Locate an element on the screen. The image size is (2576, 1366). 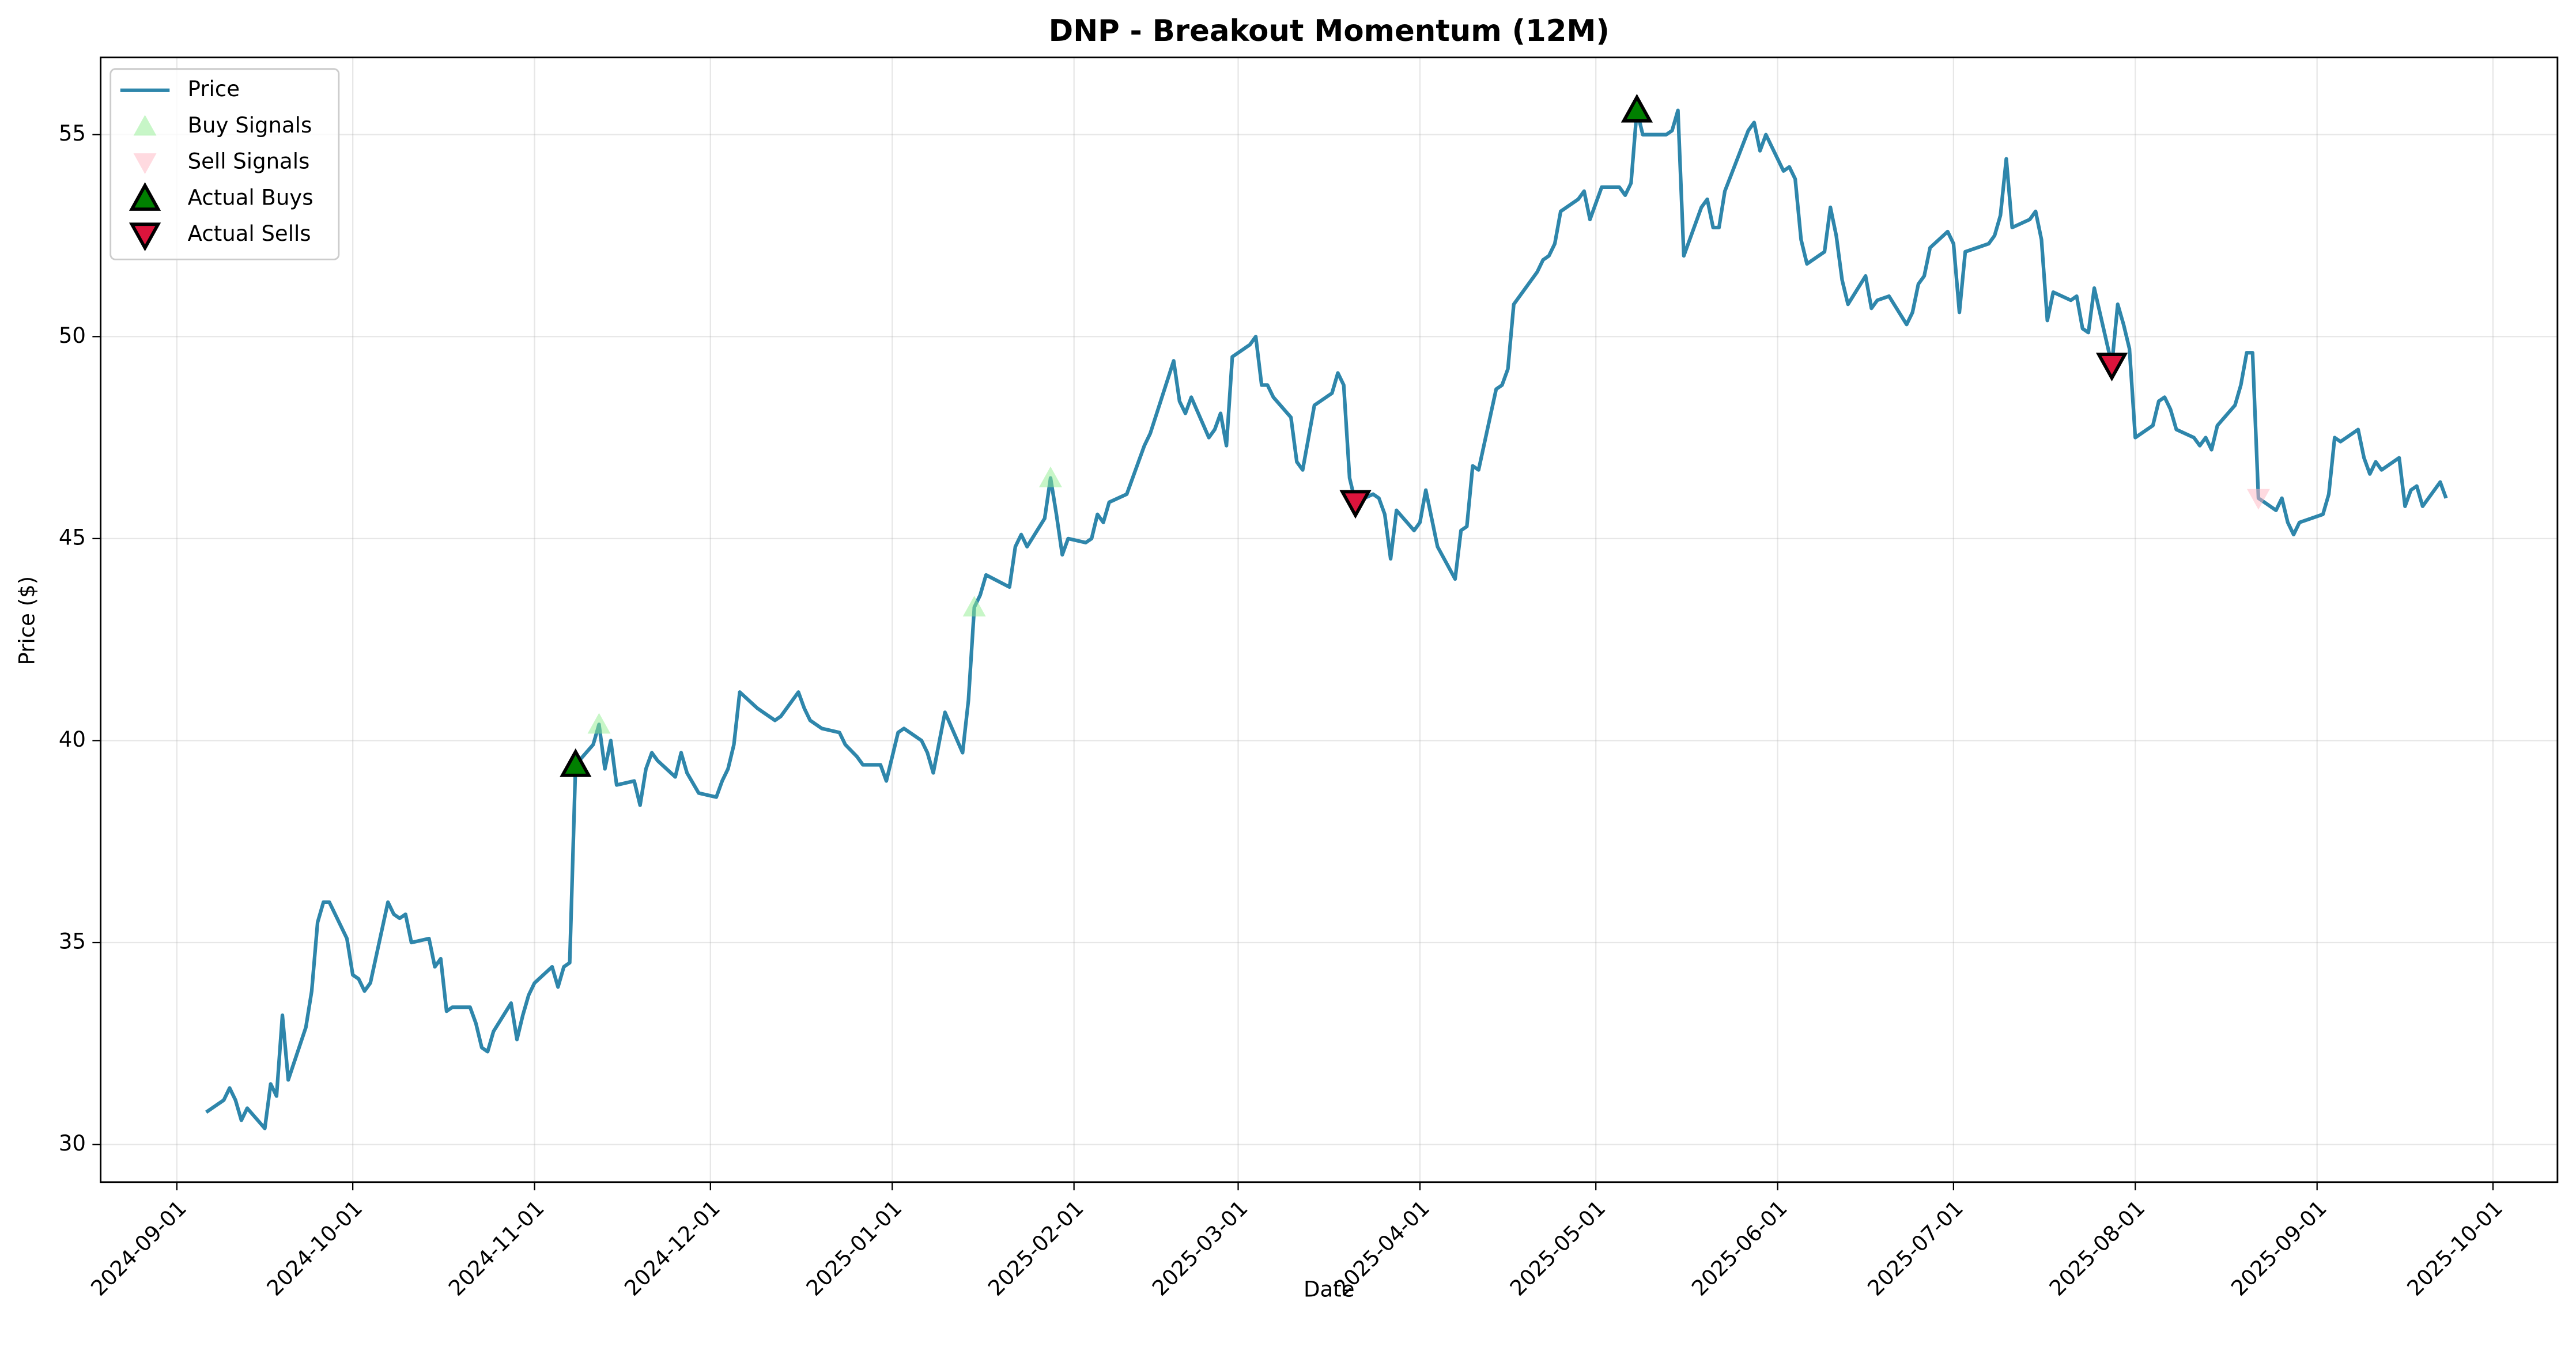
x-axis-label: Date is located at coordinates (1329, 1289).